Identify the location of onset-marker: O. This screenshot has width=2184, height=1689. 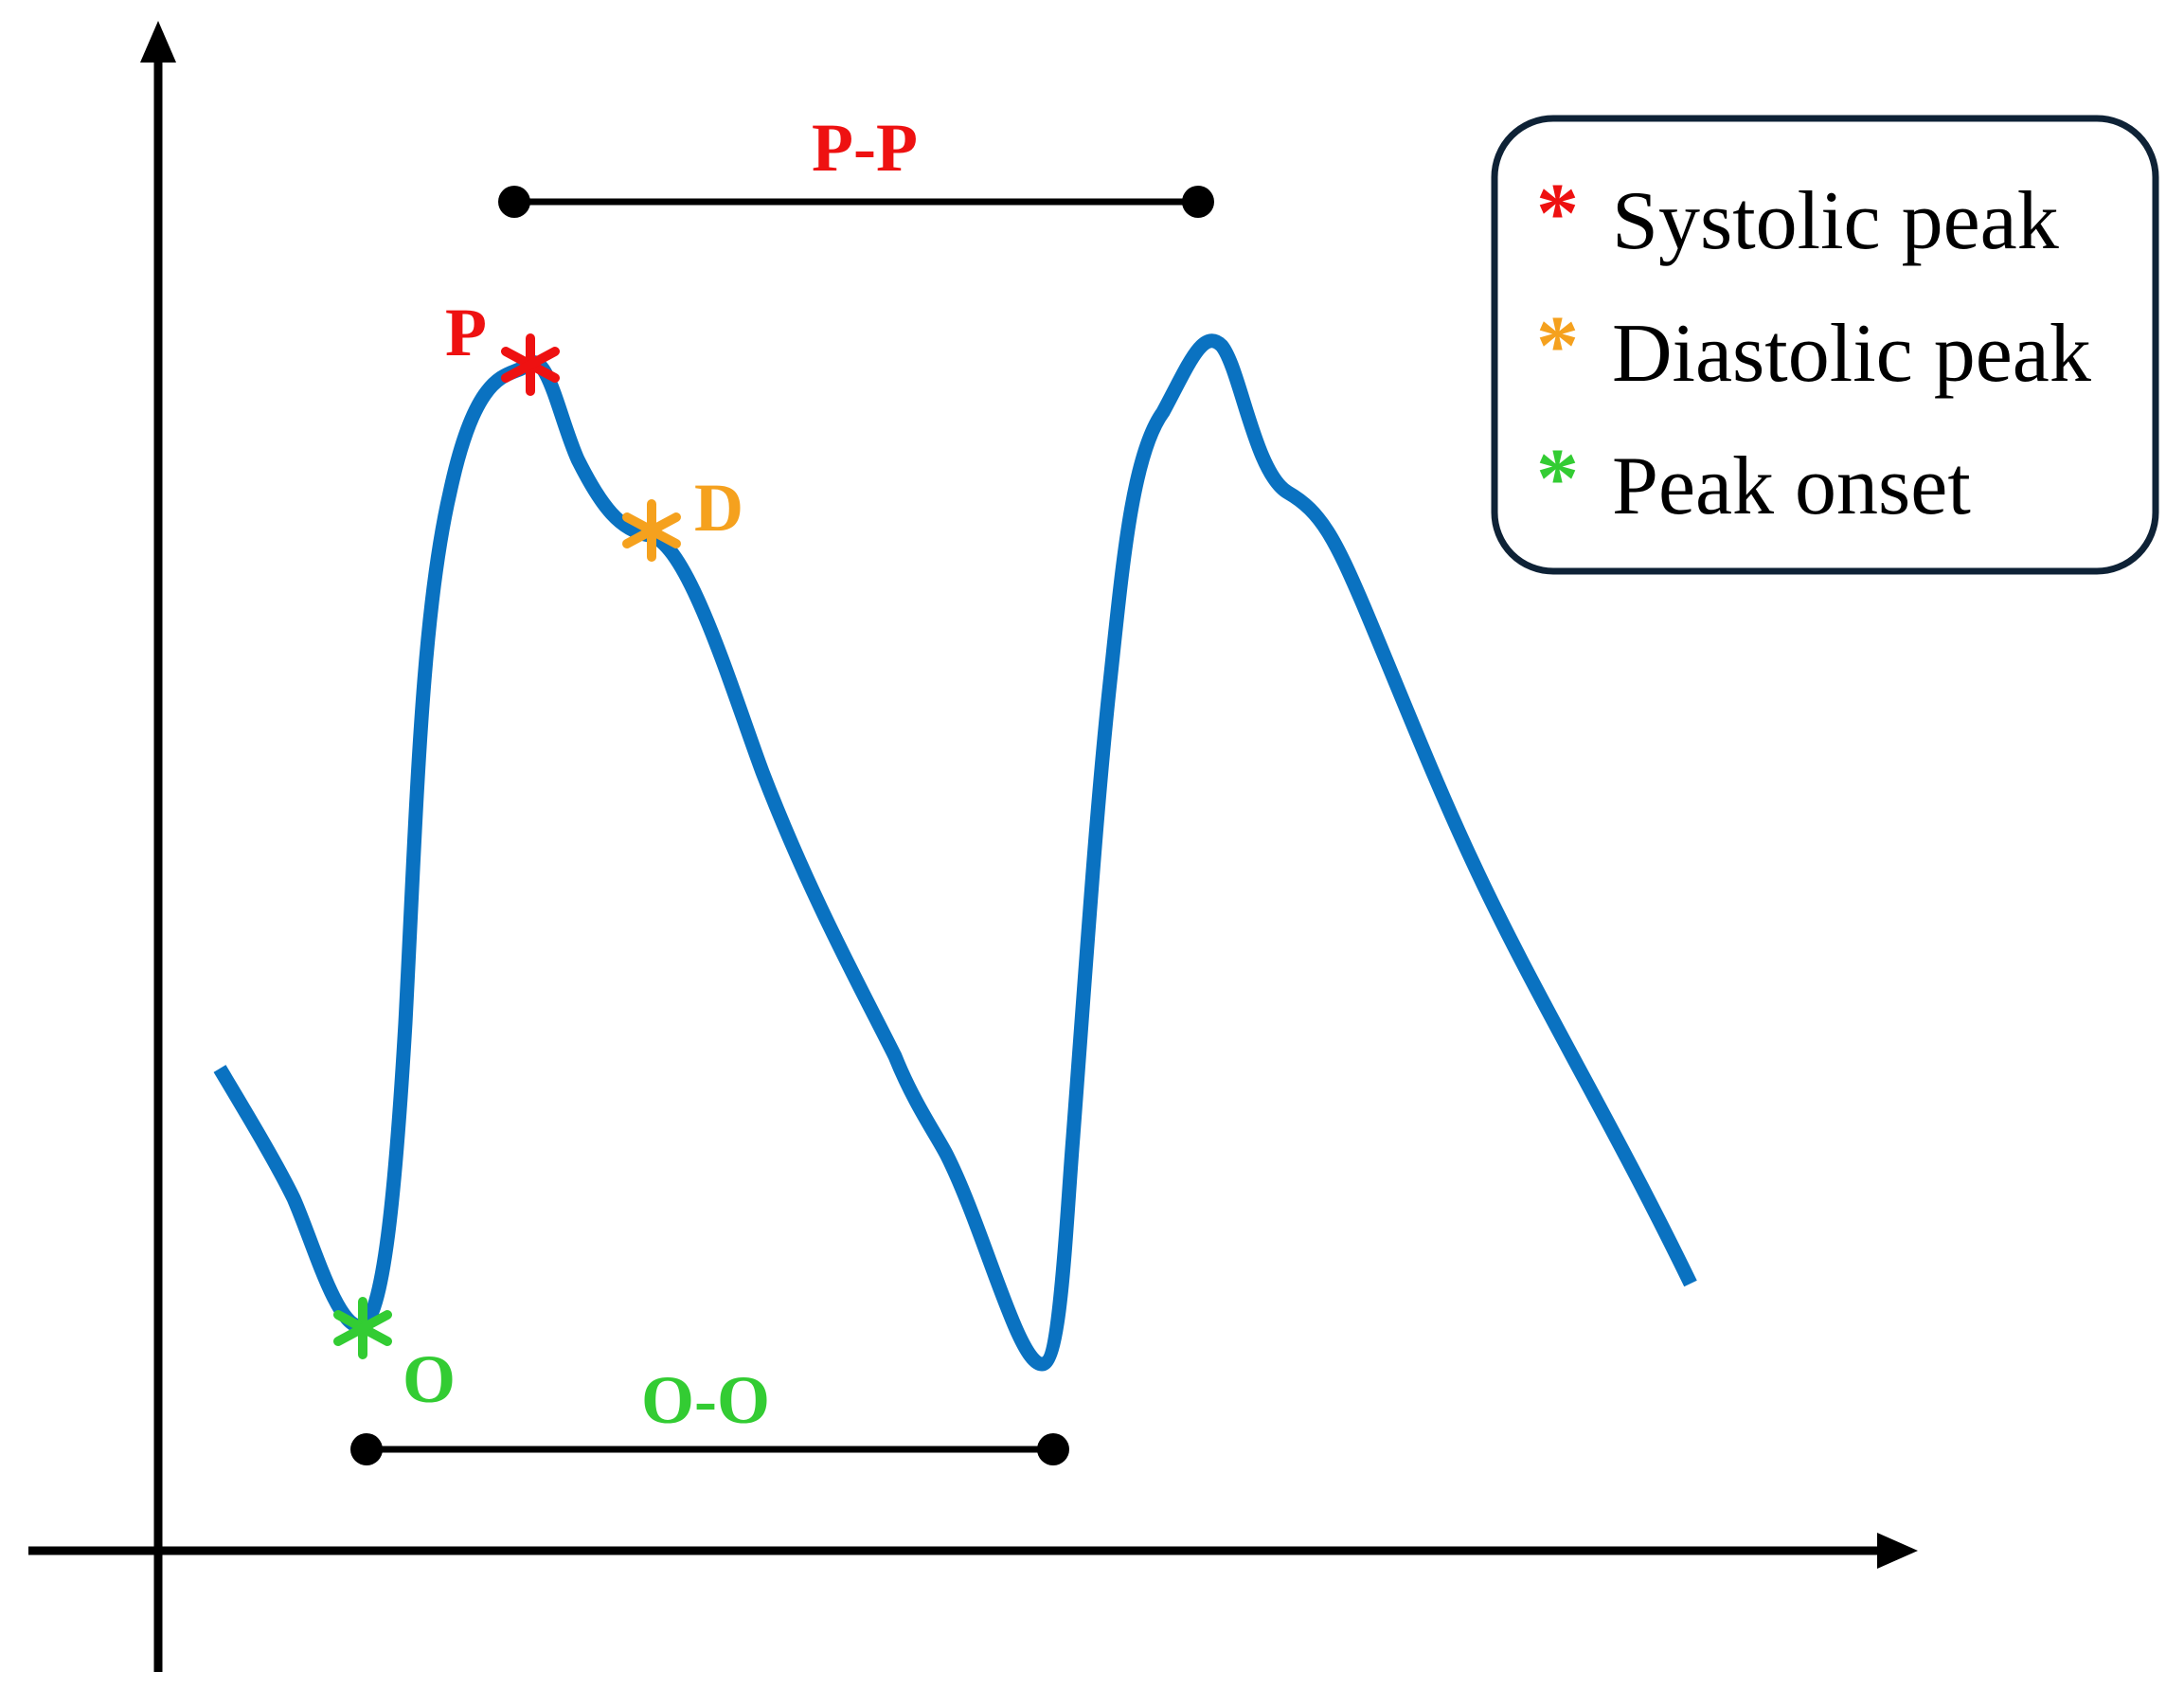
(395, 1357).